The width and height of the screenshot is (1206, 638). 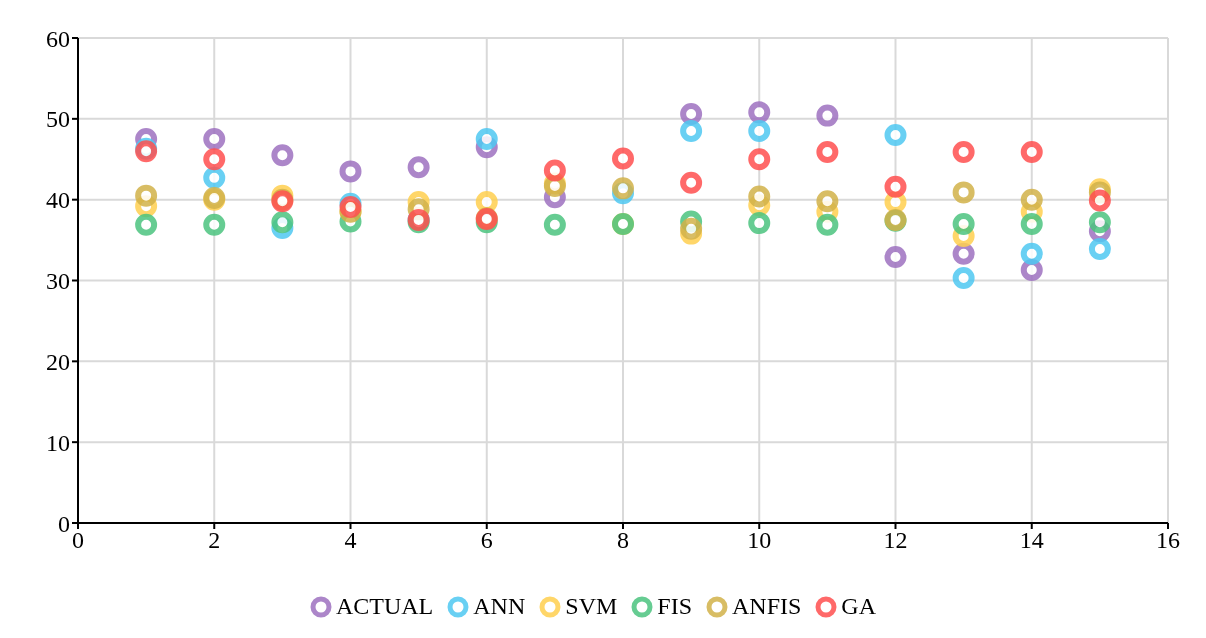 What do you see at coordinates (1168, 540) in the screenshot?
I see `x-tick-label: 16` at bounding box center [1168, 540].